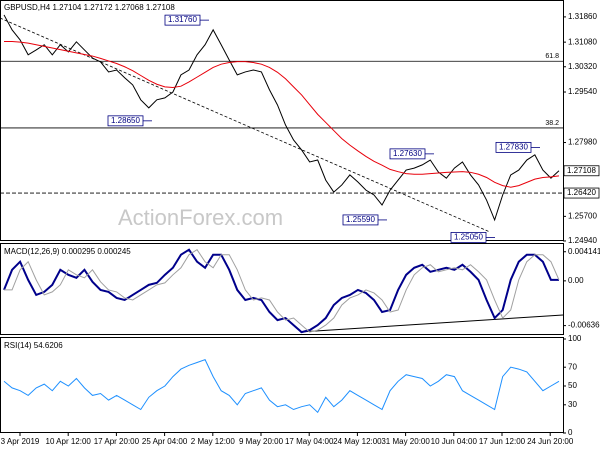 This screenshot has width=600, height=450. Describe the element at coordinates (582, 41) in the screenshot. I see `y-tick-label: 1.31080` at that location.